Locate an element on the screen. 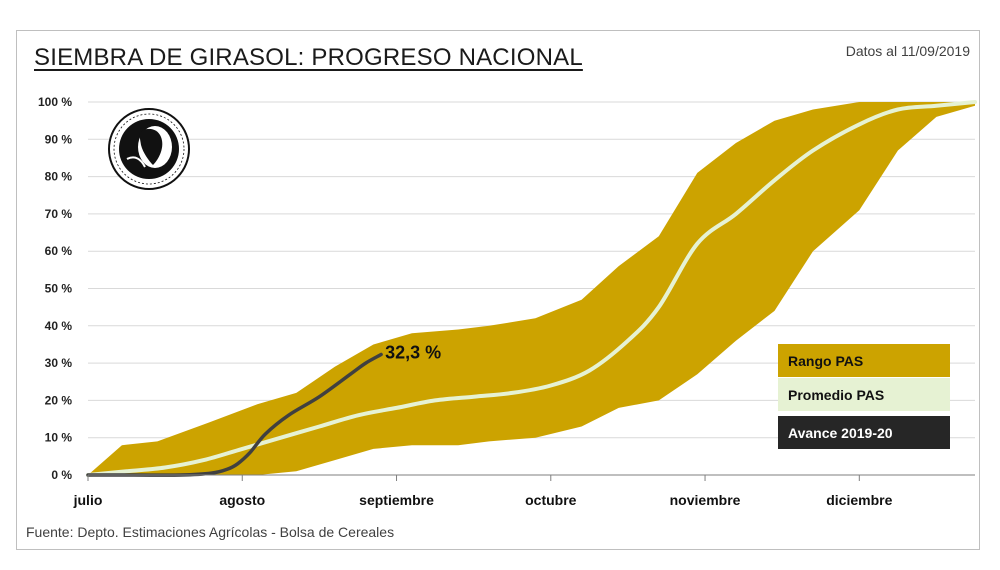  y-tick-label: 20 % is located at coordinates (59, 400).